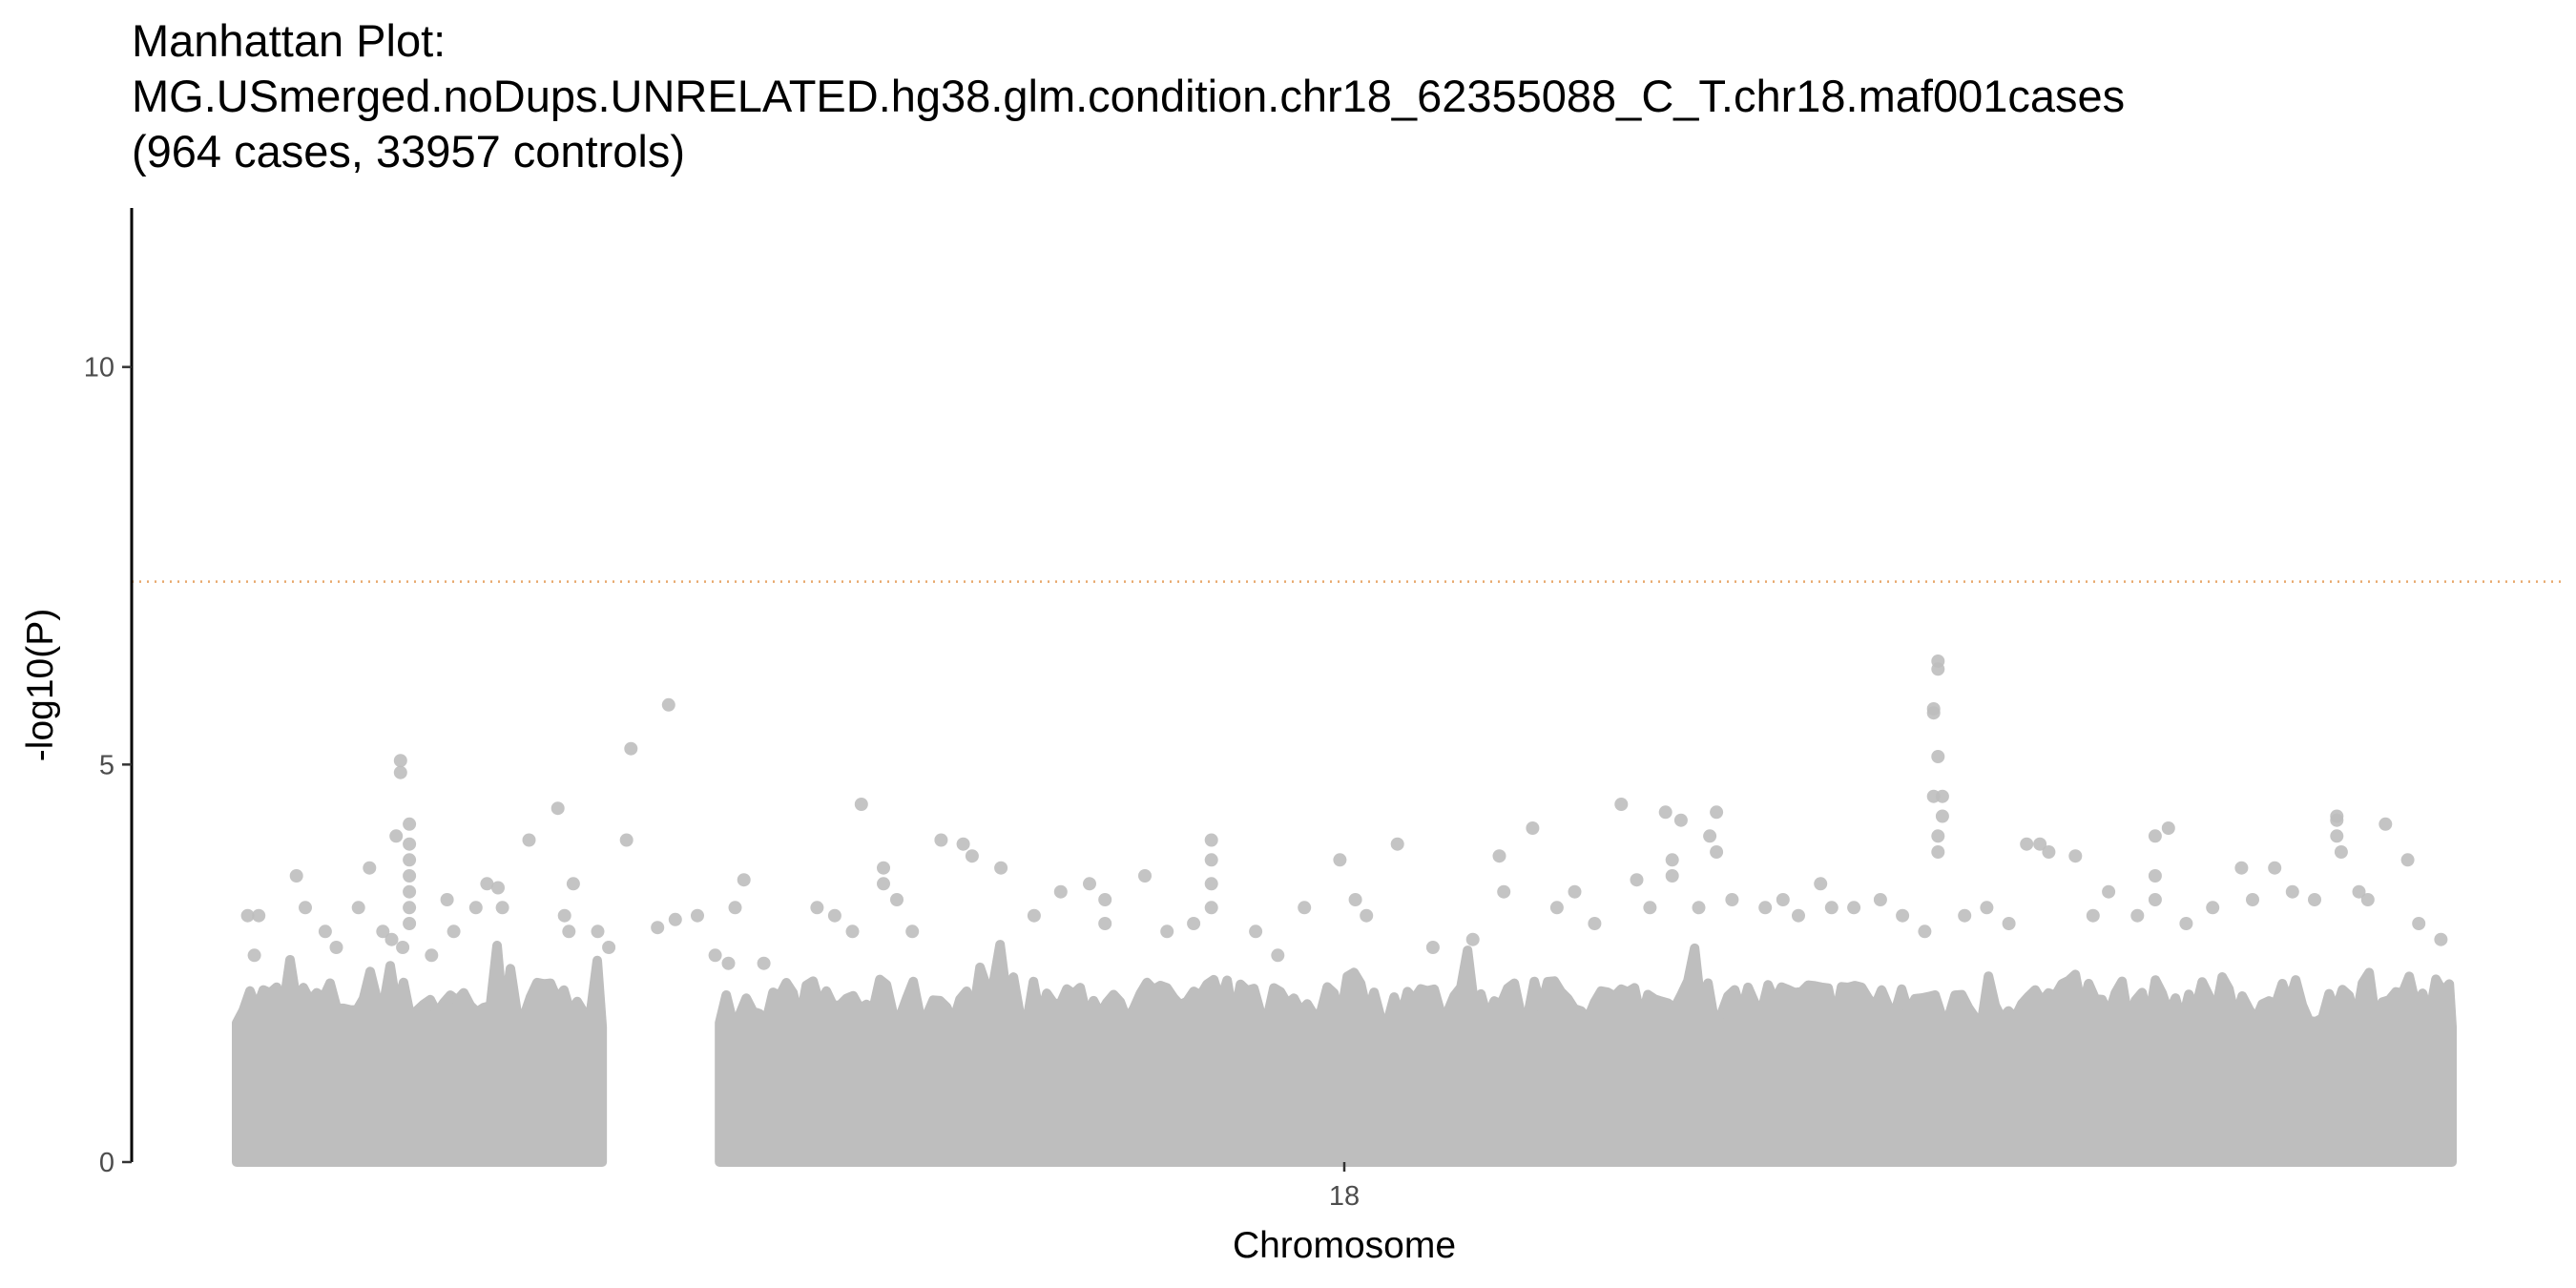  Describe the element at coordinates (408, 151) in the screenshot. I see `chart-title-line-3: (964 cases, 33957 controls)` at that location.